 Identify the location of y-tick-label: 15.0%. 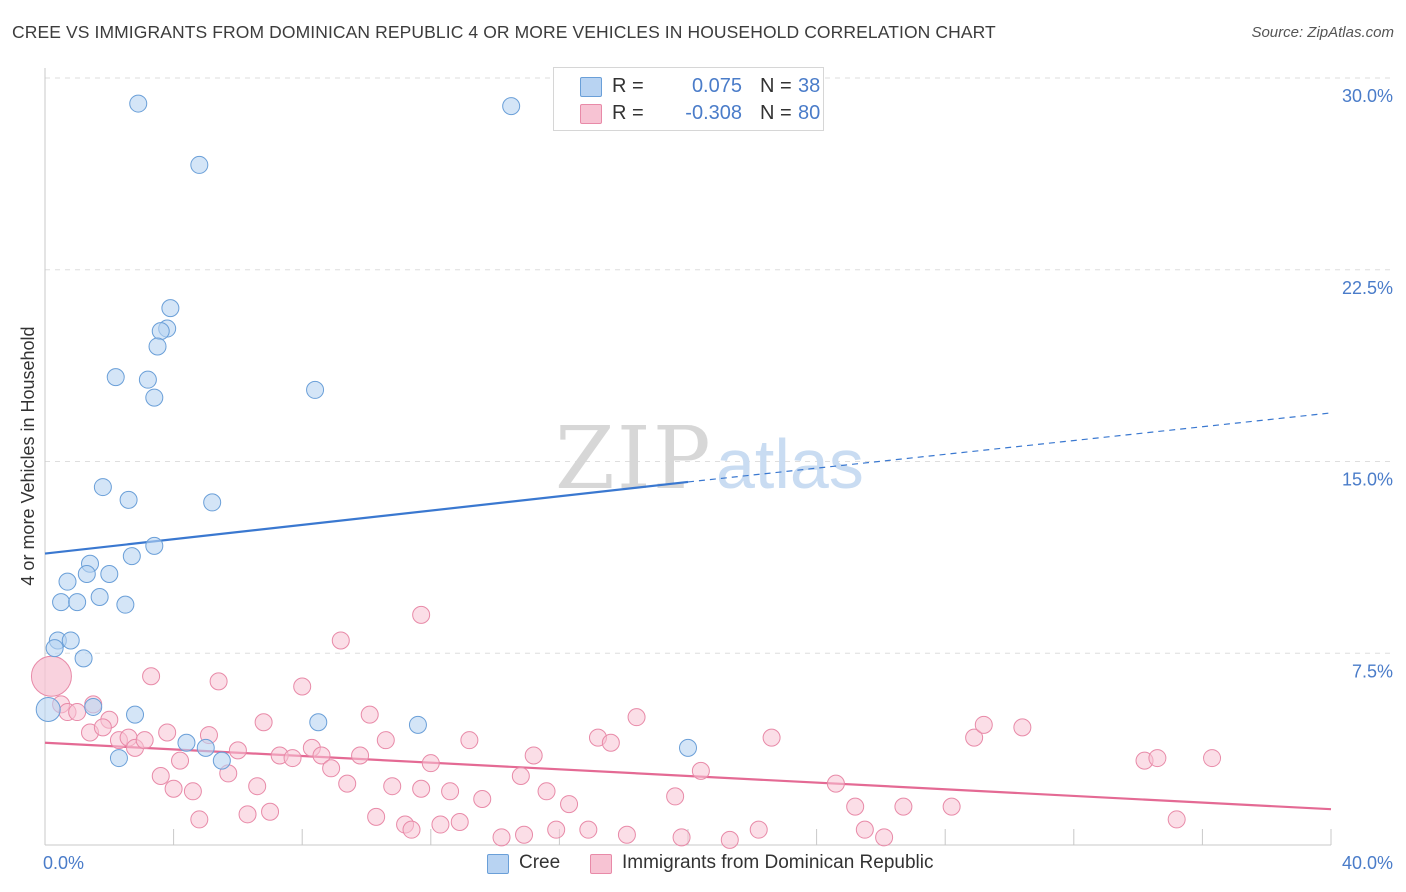
(1367, 480).